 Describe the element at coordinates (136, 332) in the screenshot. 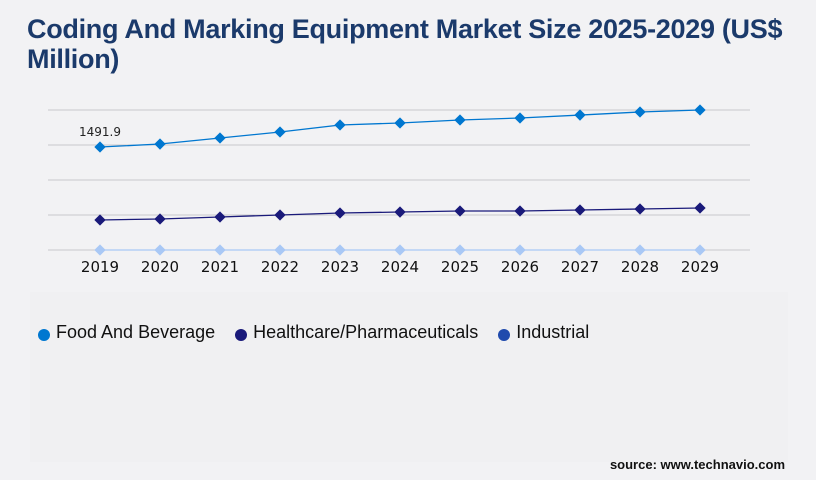

I see `legend-label: Food And Beverage` at that location.